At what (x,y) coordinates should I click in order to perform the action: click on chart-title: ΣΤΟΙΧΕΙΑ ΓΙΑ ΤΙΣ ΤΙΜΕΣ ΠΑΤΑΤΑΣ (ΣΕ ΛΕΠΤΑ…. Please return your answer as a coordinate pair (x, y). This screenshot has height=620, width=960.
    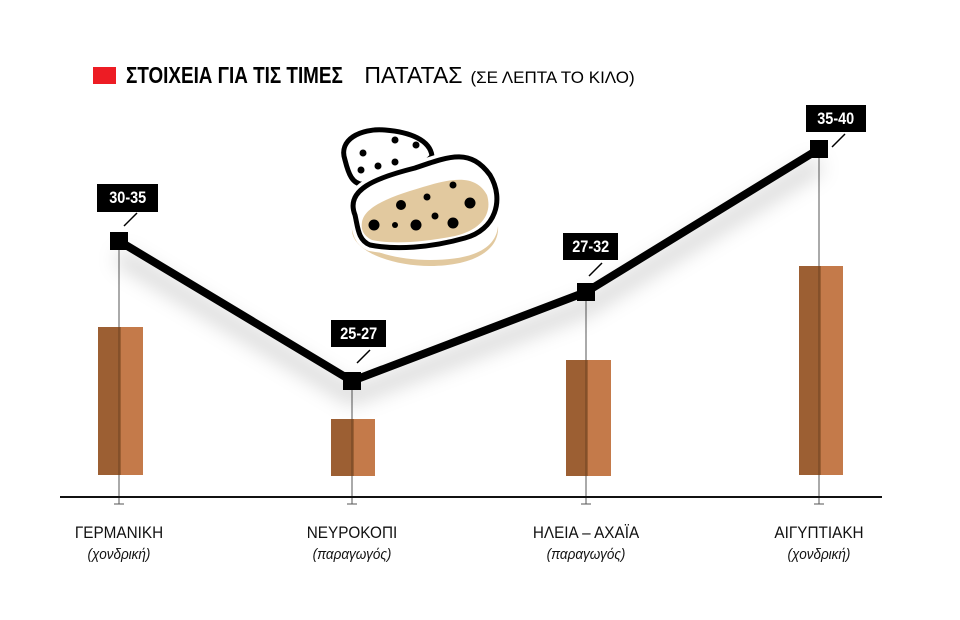
    Looking at the image, I should click on (364, 75).